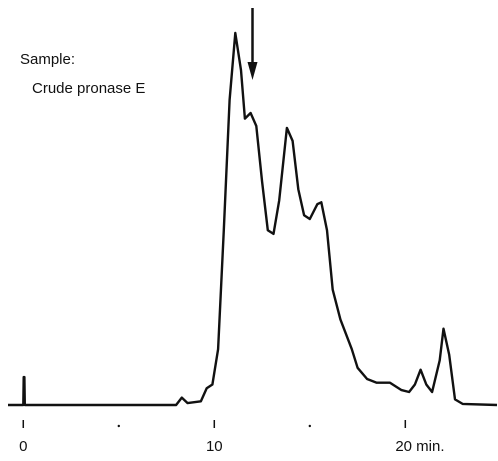 This screenshot has height=461, width=498. Describe the element at coordinates (23, 446) in the screenshot. I see `x-tick-label: 0` at that location.